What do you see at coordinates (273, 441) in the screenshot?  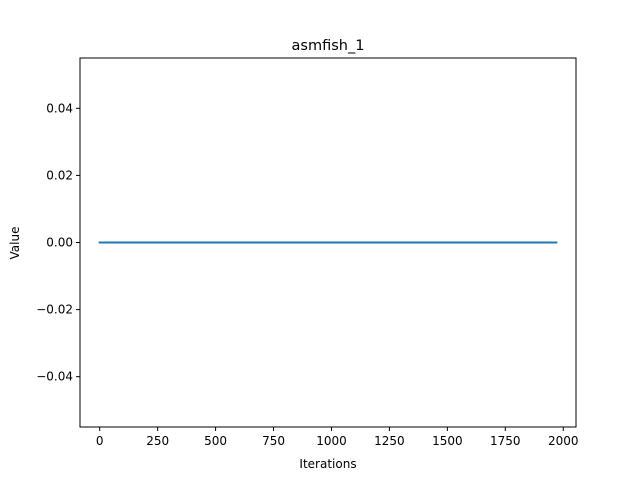 I see `x-tick-label: 750` at bounding box center [273, 441].